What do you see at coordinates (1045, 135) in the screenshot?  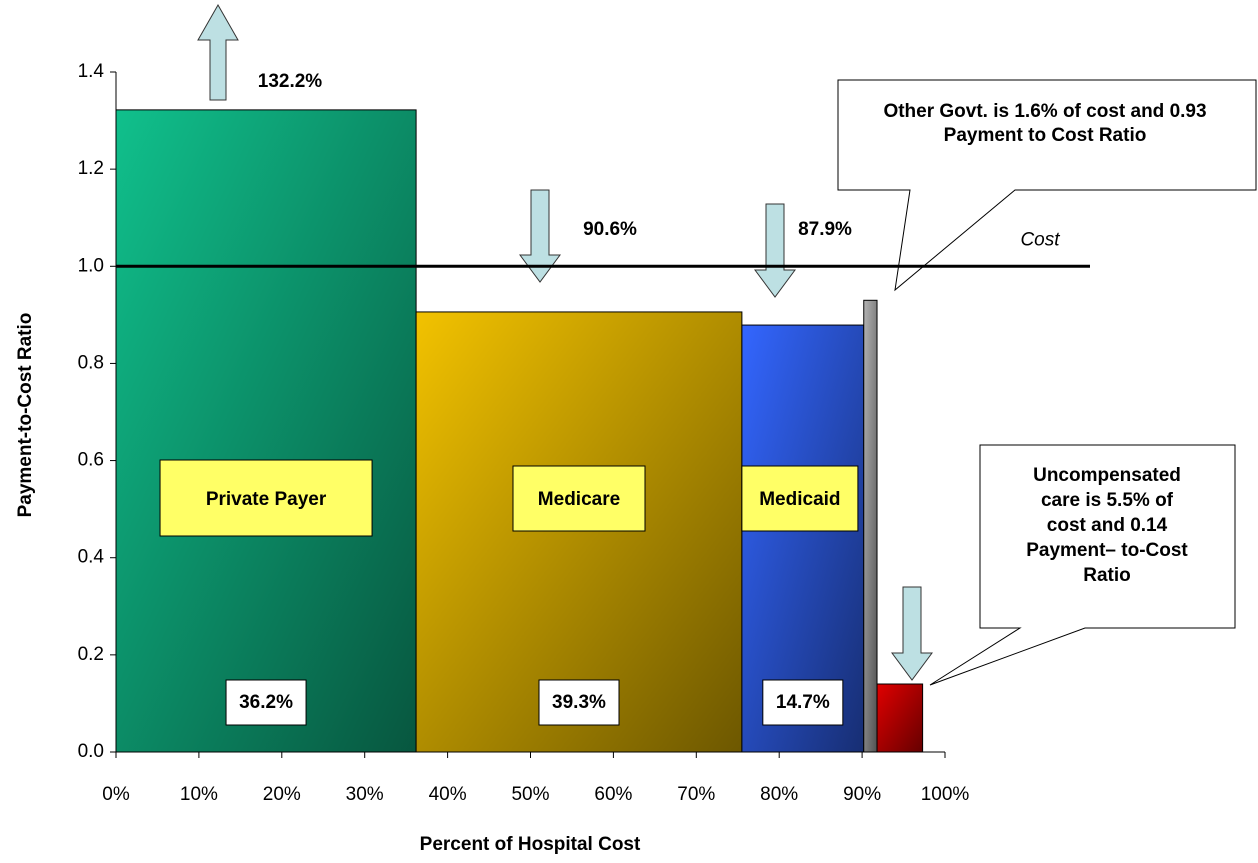 I see `annotation: Payment to Cost Ratio` at bounding box center [1045, 135].